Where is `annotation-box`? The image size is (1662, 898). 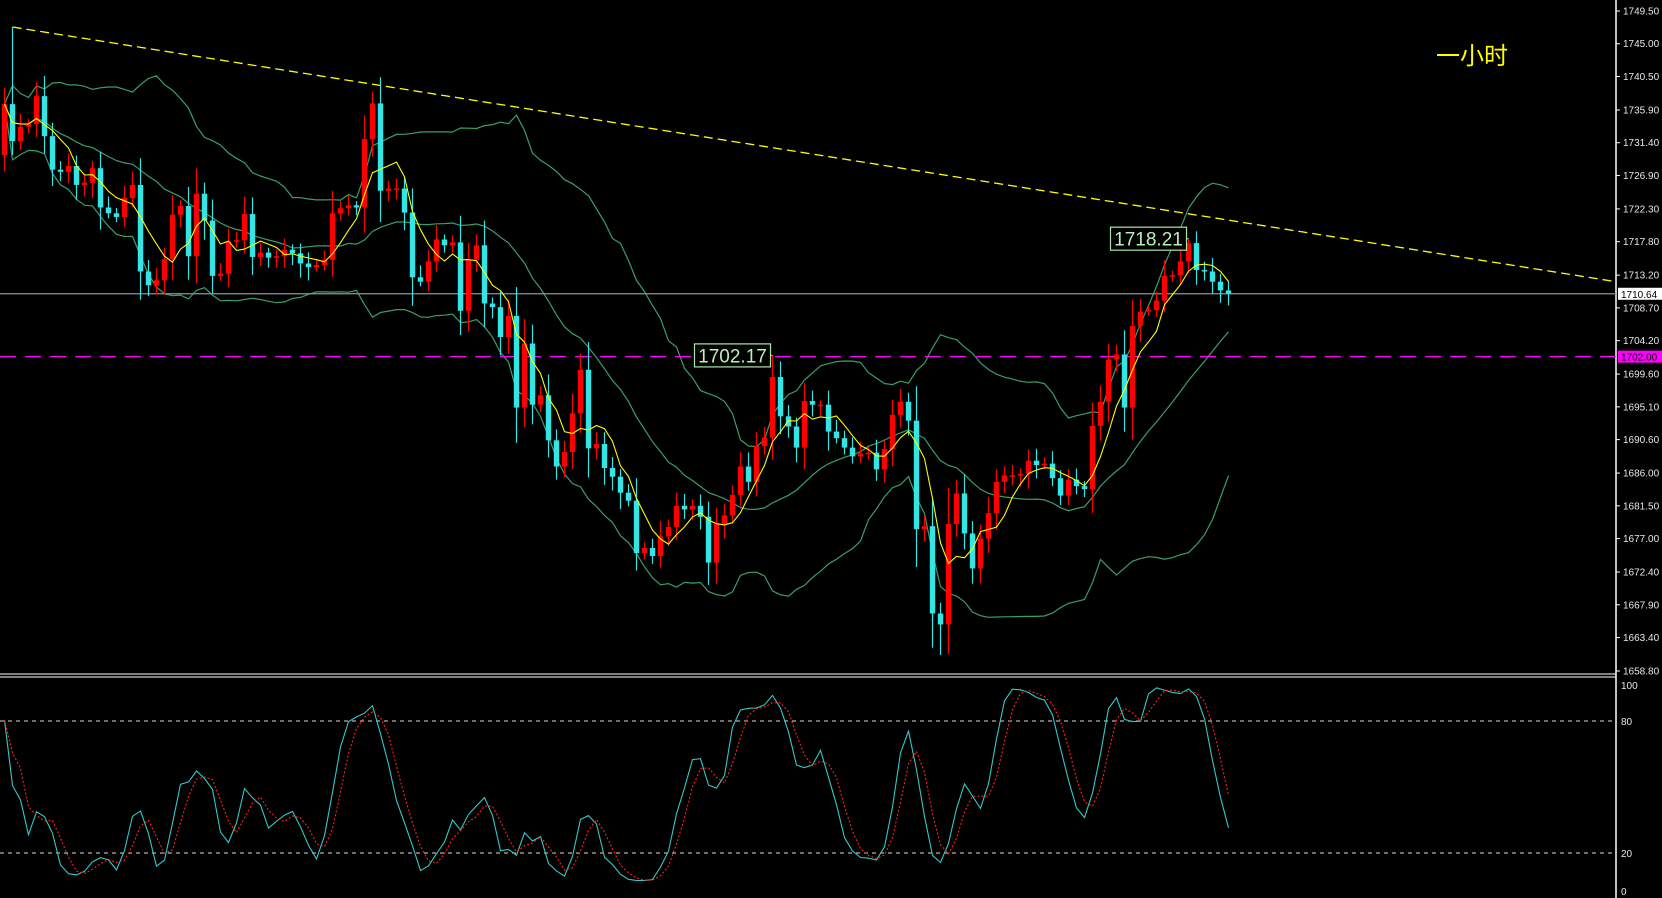 annotation-box is located at coordinates (1148, 238).